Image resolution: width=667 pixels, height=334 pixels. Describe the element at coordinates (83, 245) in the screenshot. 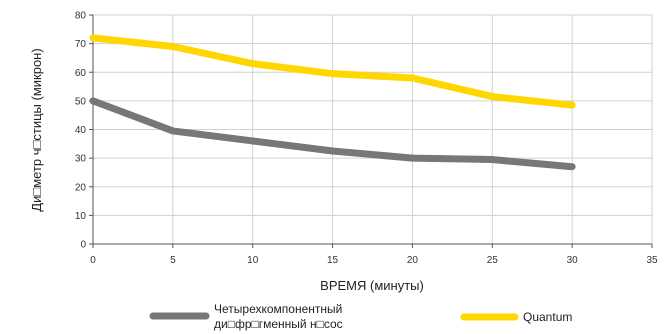

I see `y-tick-label: 0` at that location.